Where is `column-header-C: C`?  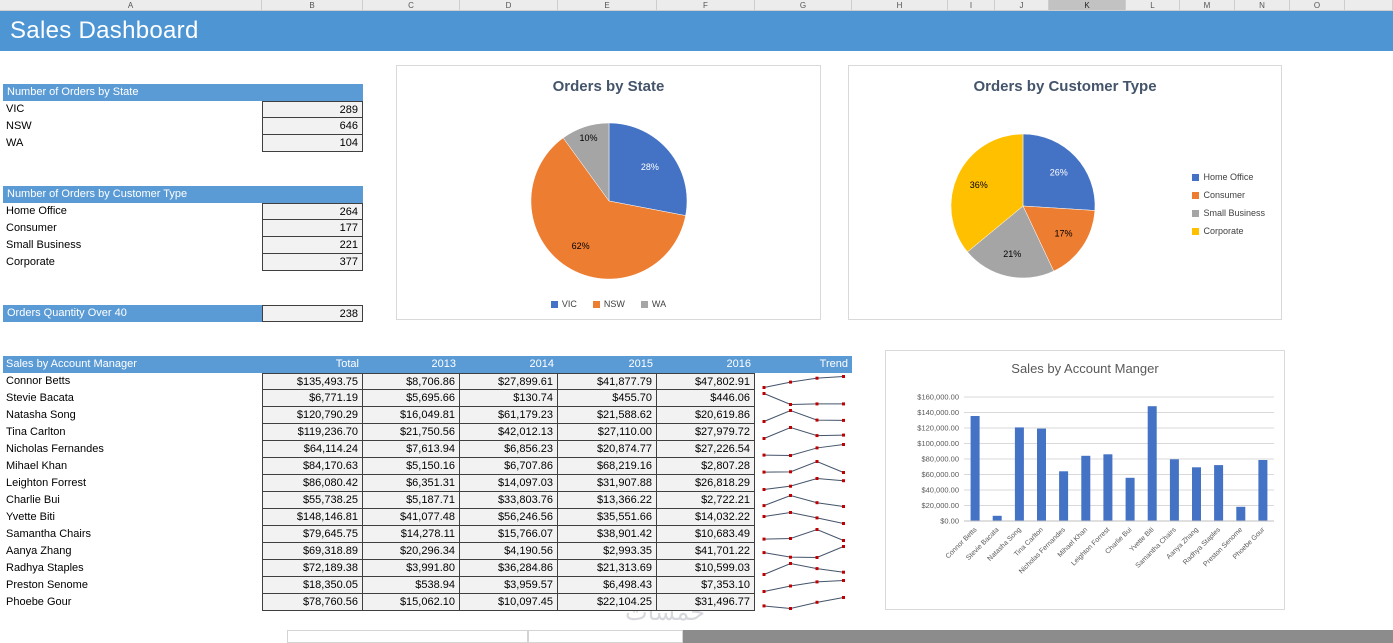
column-header-C: C is located at coordinates (411, 5).